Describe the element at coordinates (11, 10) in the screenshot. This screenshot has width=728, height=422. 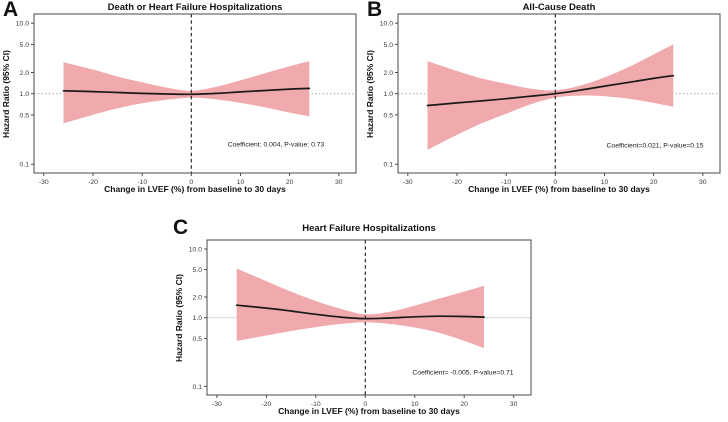
I see `panel-letter-a: A` at that location.